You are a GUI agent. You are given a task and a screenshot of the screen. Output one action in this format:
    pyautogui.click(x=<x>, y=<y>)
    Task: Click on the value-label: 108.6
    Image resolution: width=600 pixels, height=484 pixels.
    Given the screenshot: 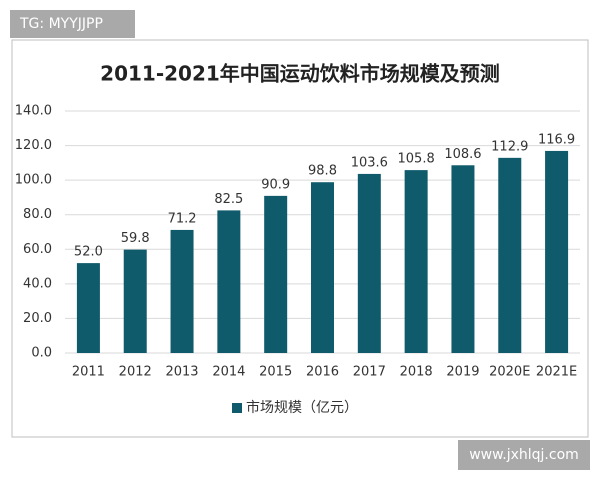 What is the action you would take?
    pyautogui.click(x=462, y=154)
    